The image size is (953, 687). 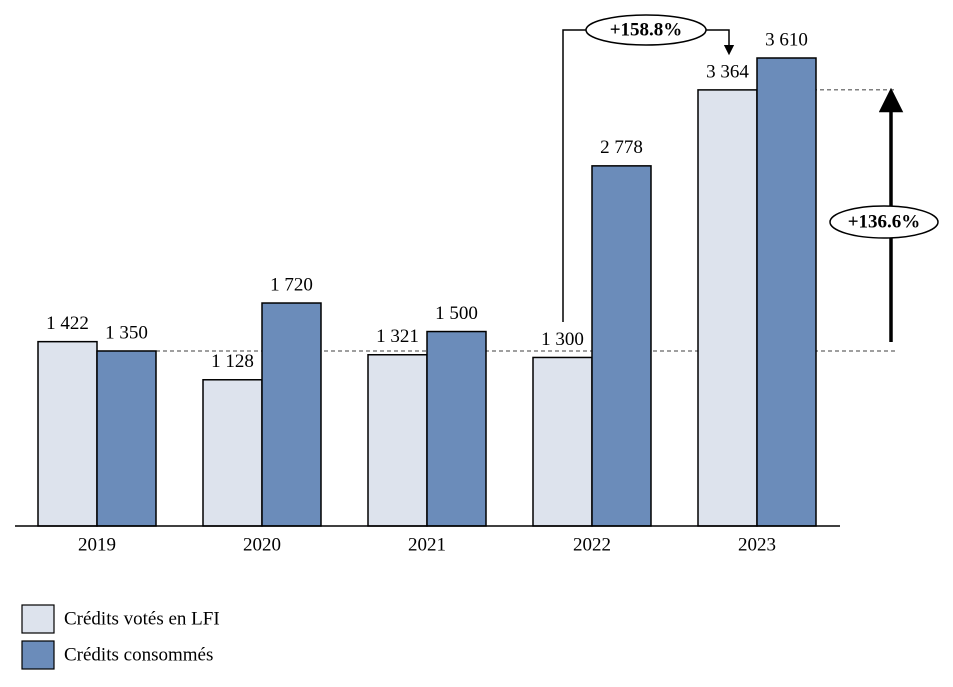 What do you see at coordinates (138, 654) in the screenshot?
I see `legend-label: Crédits consommés` at bounding box center [138, 654].